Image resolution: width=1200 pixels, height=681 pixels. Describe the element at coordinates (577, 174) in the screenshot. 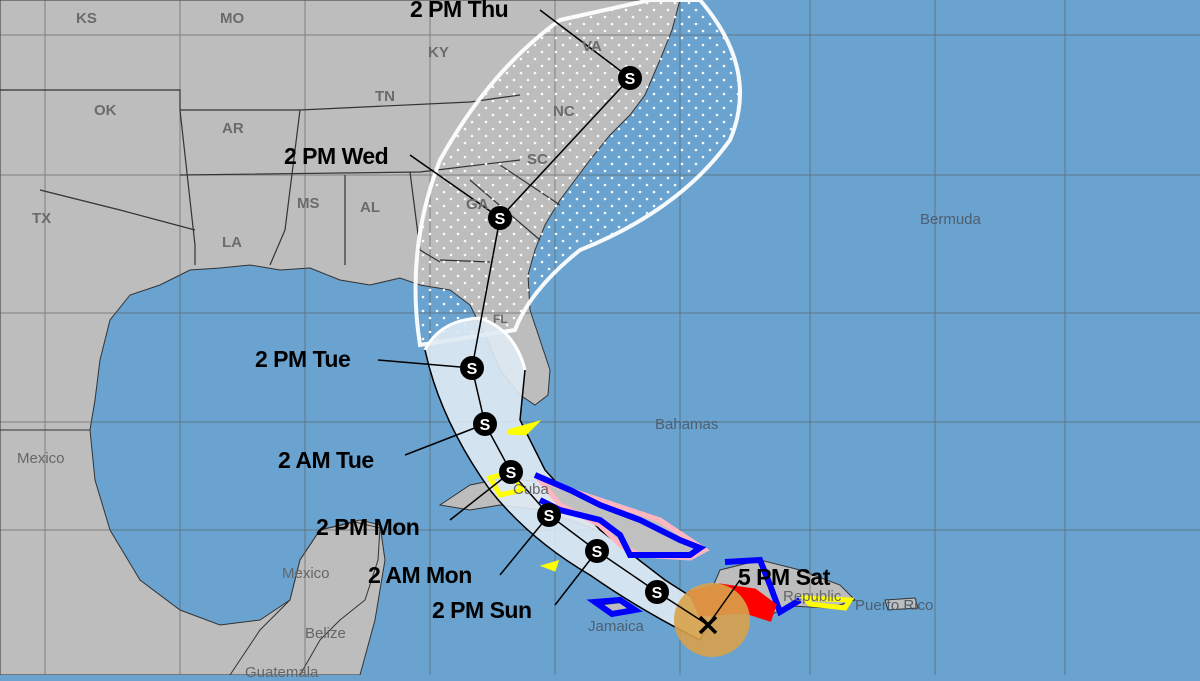

I see `forecast-cone-outer` at that location.